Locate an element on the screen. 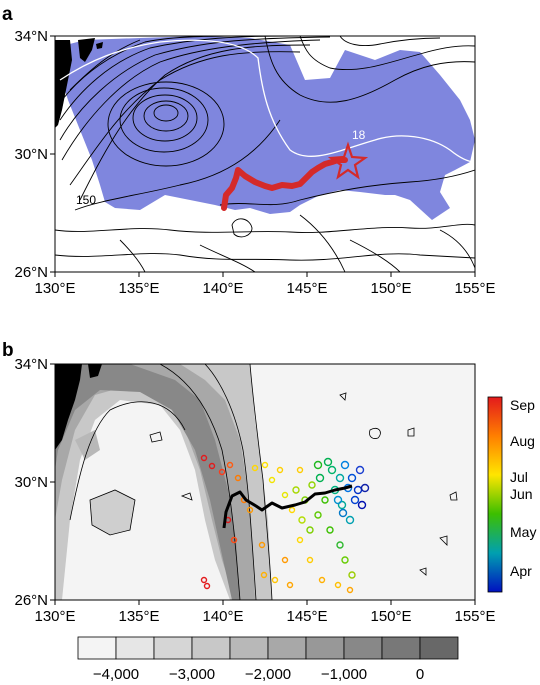 The height and width of the screenshot is (685, 540). panel-b-lon-145: 145°E is located at coordinates (306, 616).